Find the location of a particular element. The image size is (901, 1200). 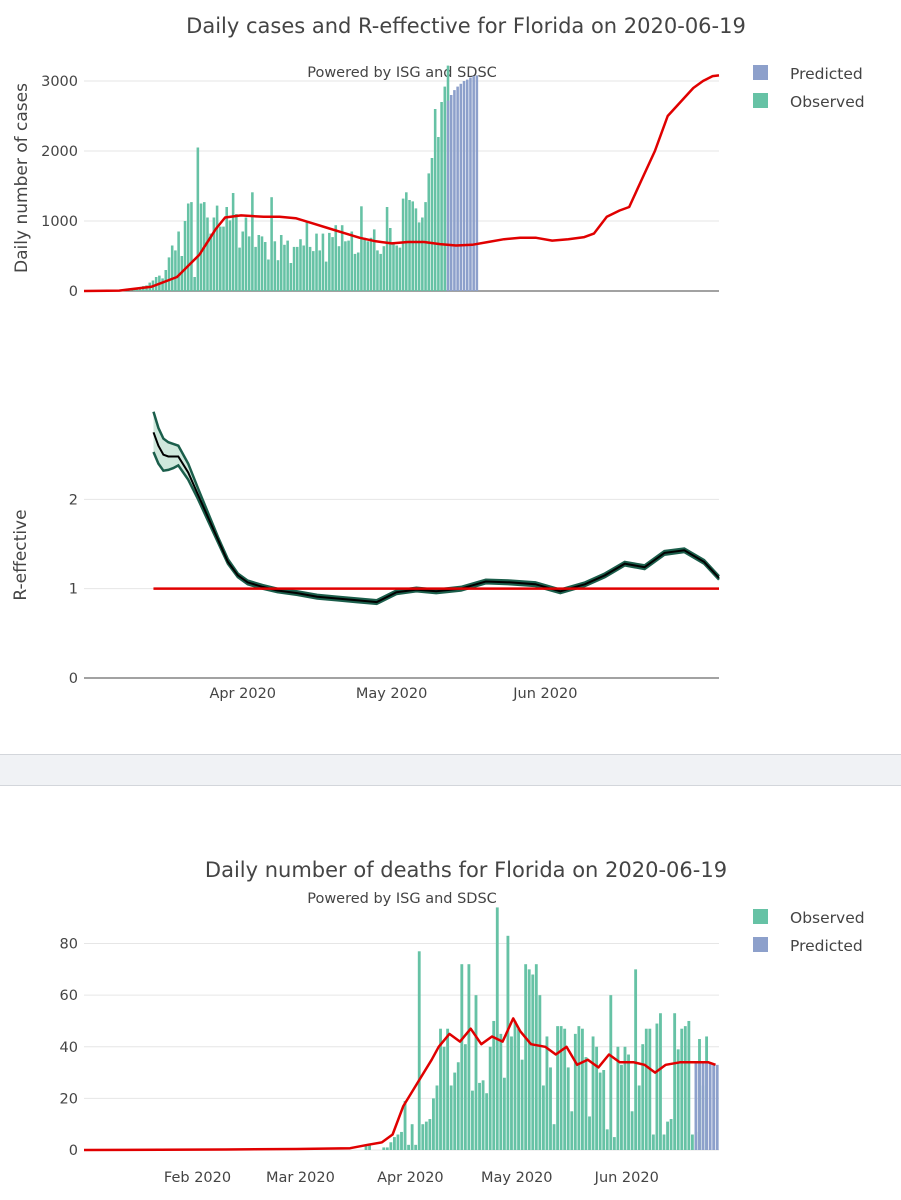

deaths-trend-line is located at coordinates (399, 1084).